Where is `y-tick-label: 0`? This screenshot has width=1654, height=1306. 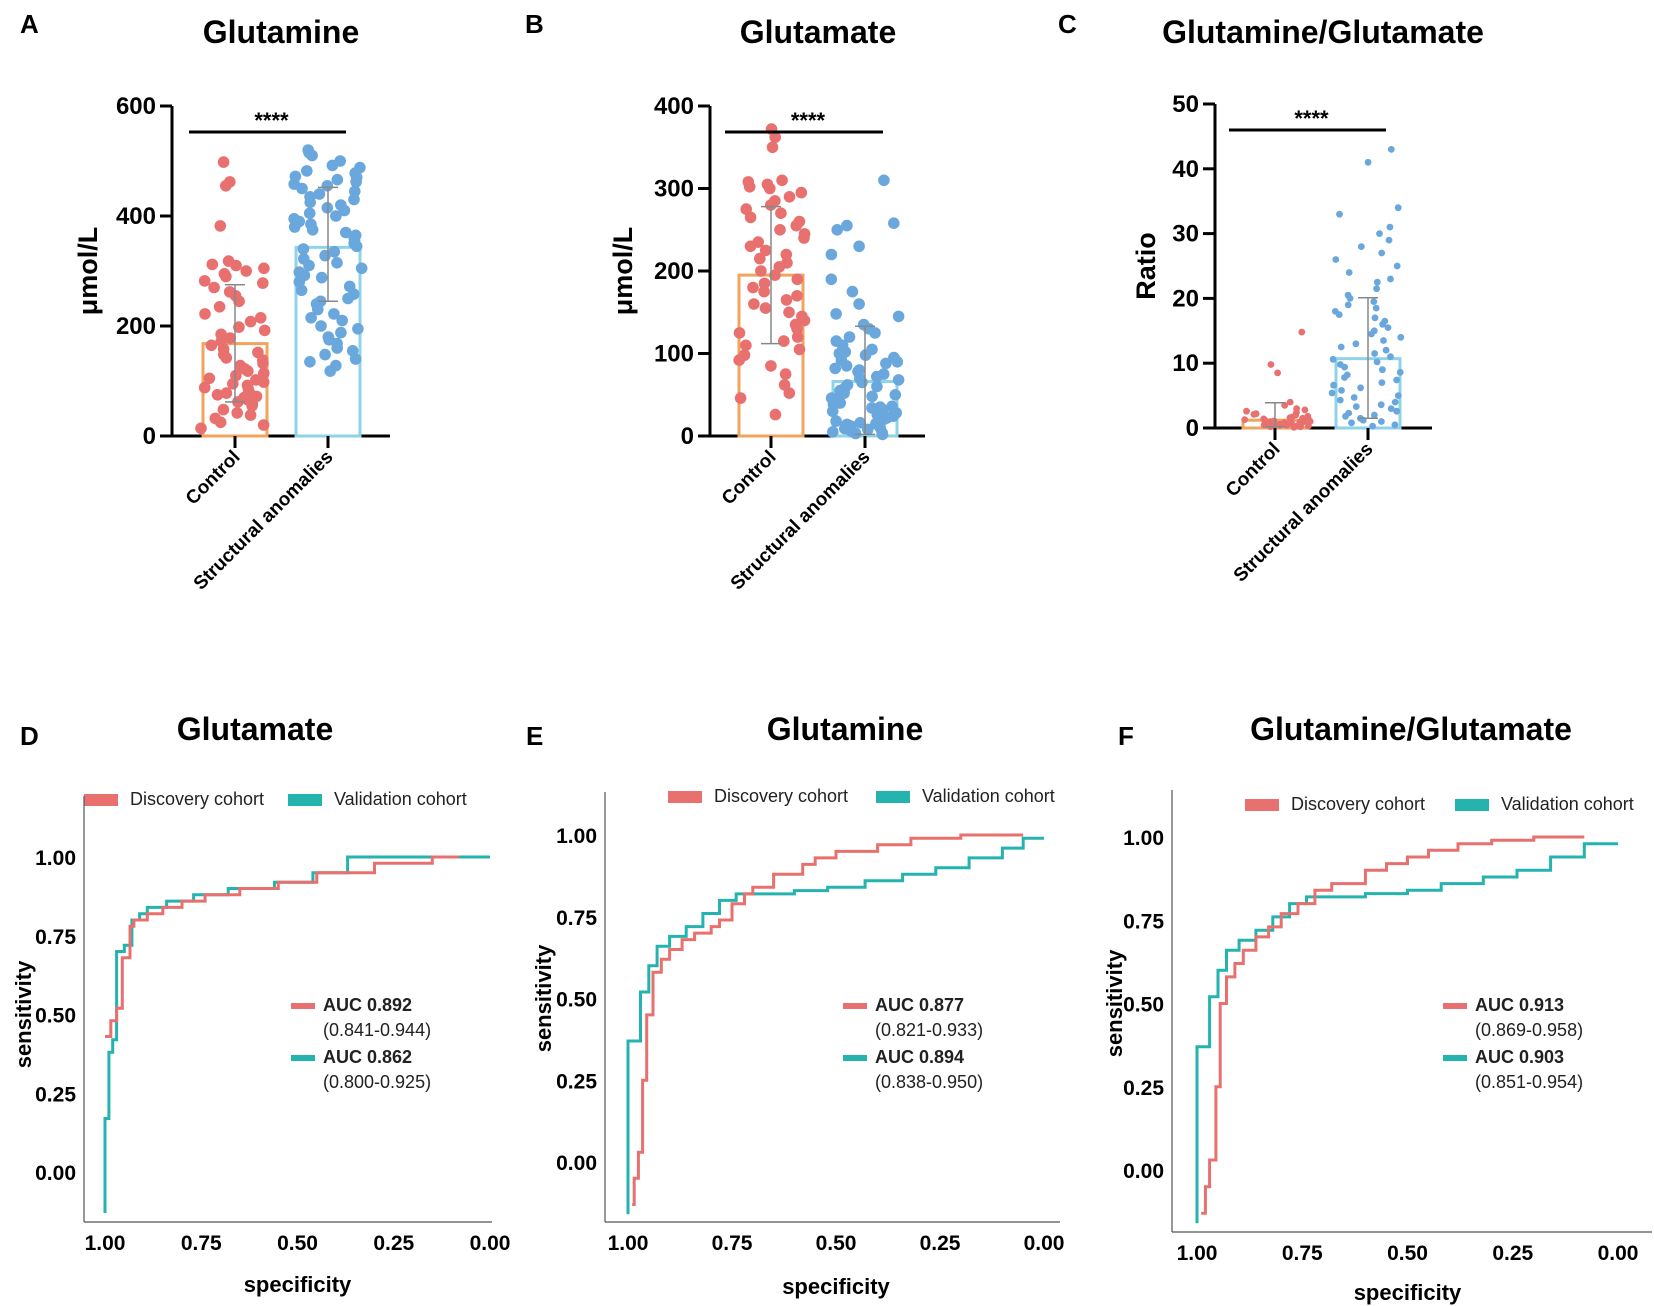 y-tick-label: 0 is located at coordinates (1192, 428).